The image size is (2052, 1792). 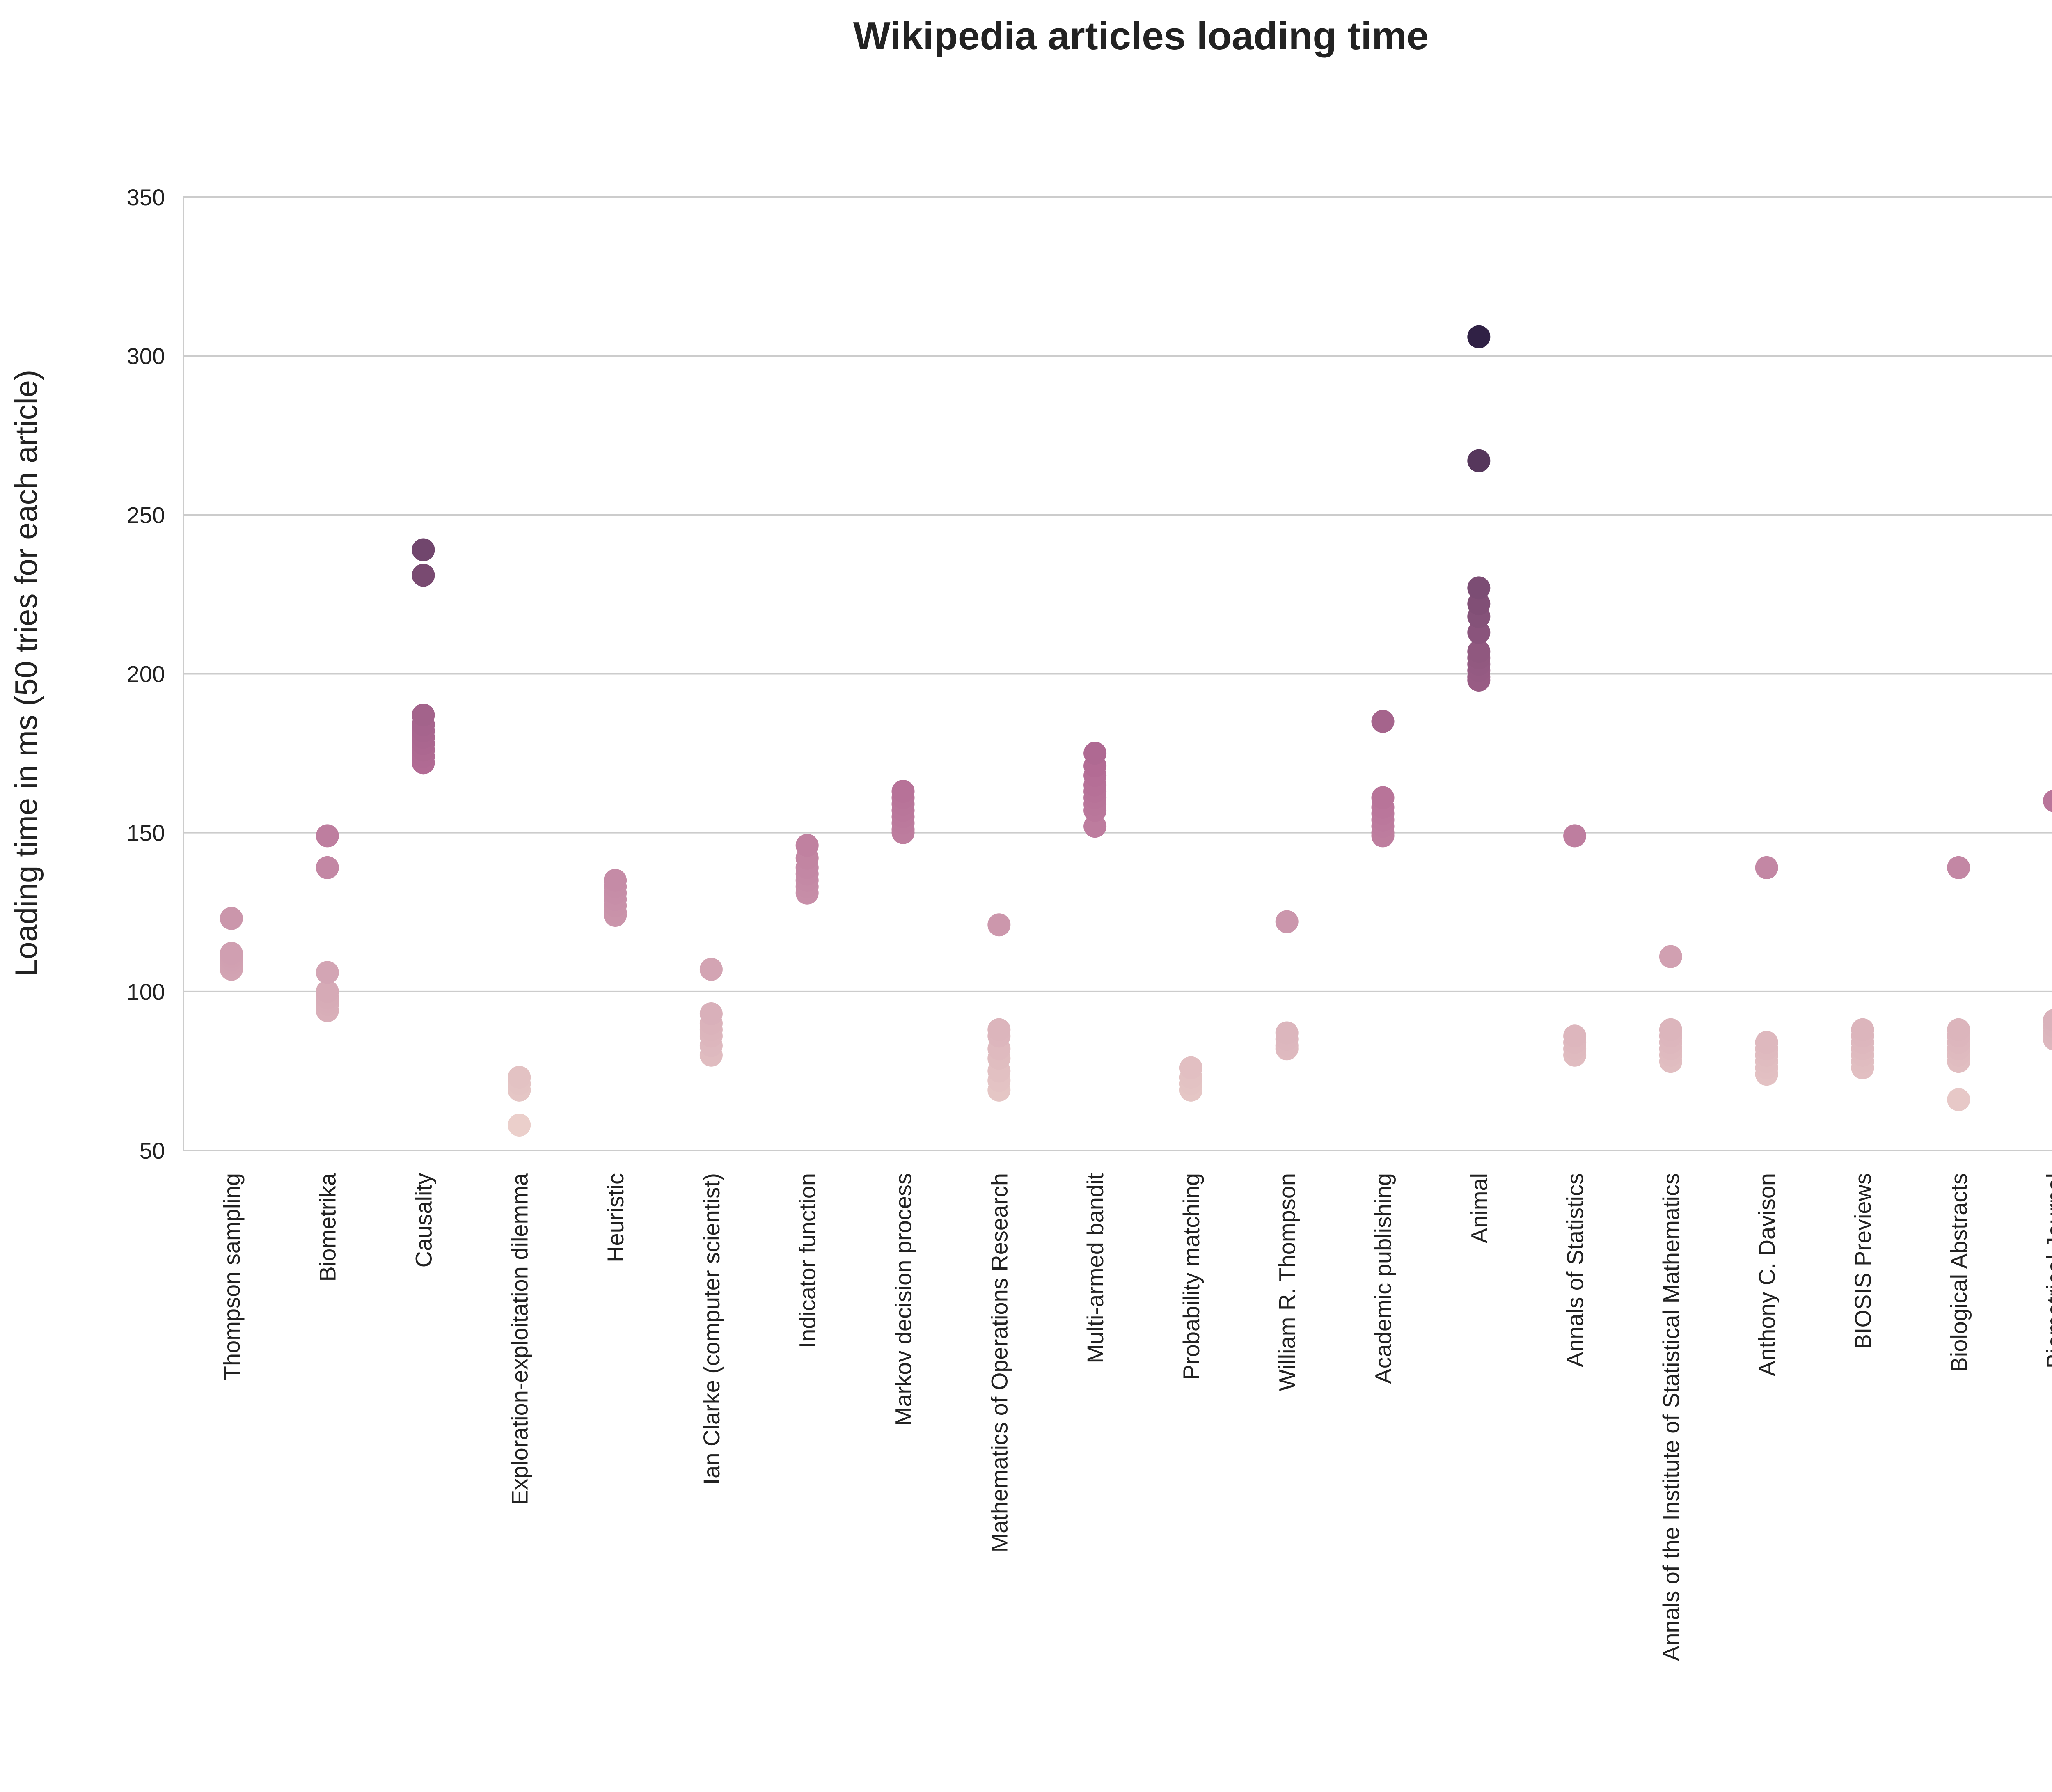 I want to click on x-tick-label: Mathematics of Operations Research, so click(x=999, y=1362).